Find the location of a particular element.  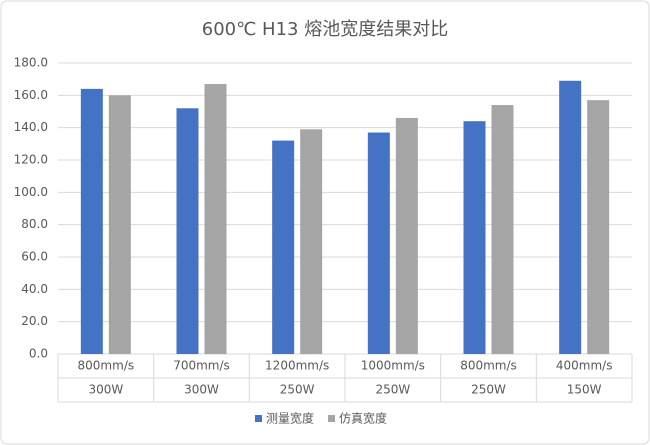

y-tick-label: 0.0 is located at coordinates (38, 354).